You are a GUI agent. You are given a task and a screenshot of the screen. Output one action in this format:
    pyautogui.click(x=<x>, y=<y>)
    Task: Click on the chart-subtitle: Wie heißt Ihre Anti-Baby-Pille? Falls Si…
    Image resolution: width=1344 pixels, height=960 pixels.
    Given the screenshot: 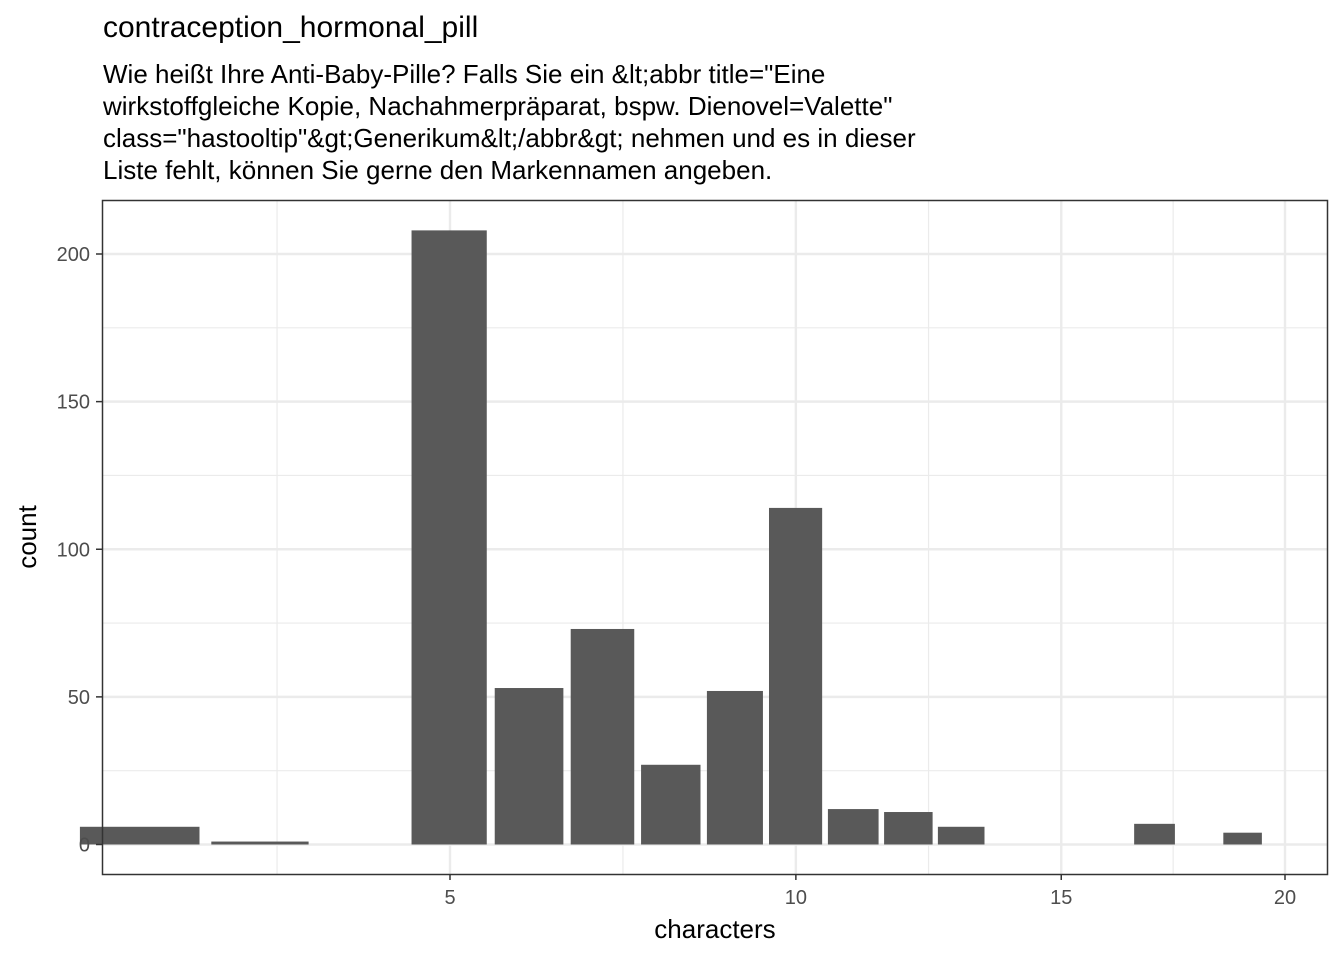 What is the action you would take?
    pyautogui.click(x=703, y=122)
    